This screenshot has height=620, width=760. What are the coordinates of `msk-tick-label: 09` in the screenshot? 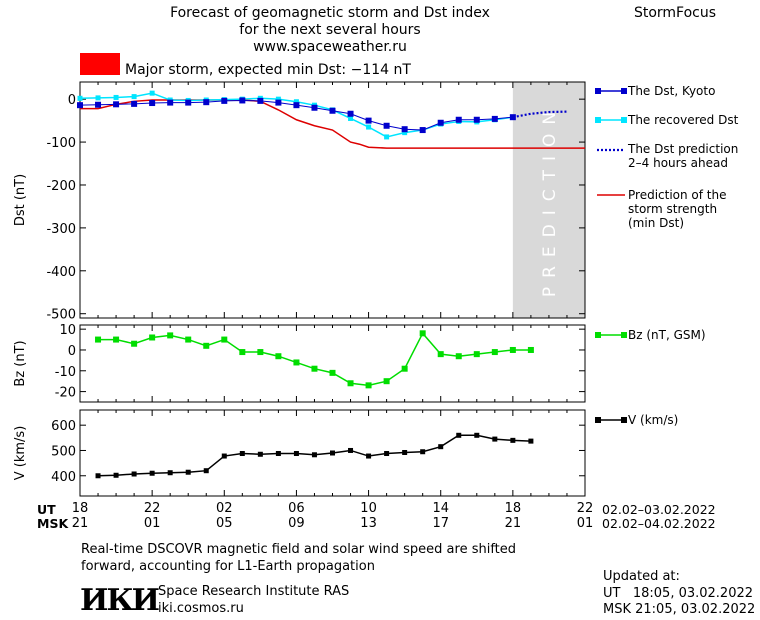 It's located at (296, 523).